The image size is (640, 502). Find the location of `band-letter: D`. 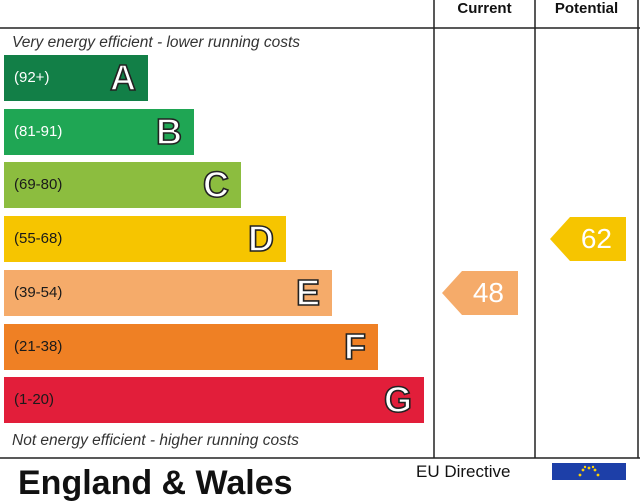

band-letter: D is located at coordinates (261, 238).